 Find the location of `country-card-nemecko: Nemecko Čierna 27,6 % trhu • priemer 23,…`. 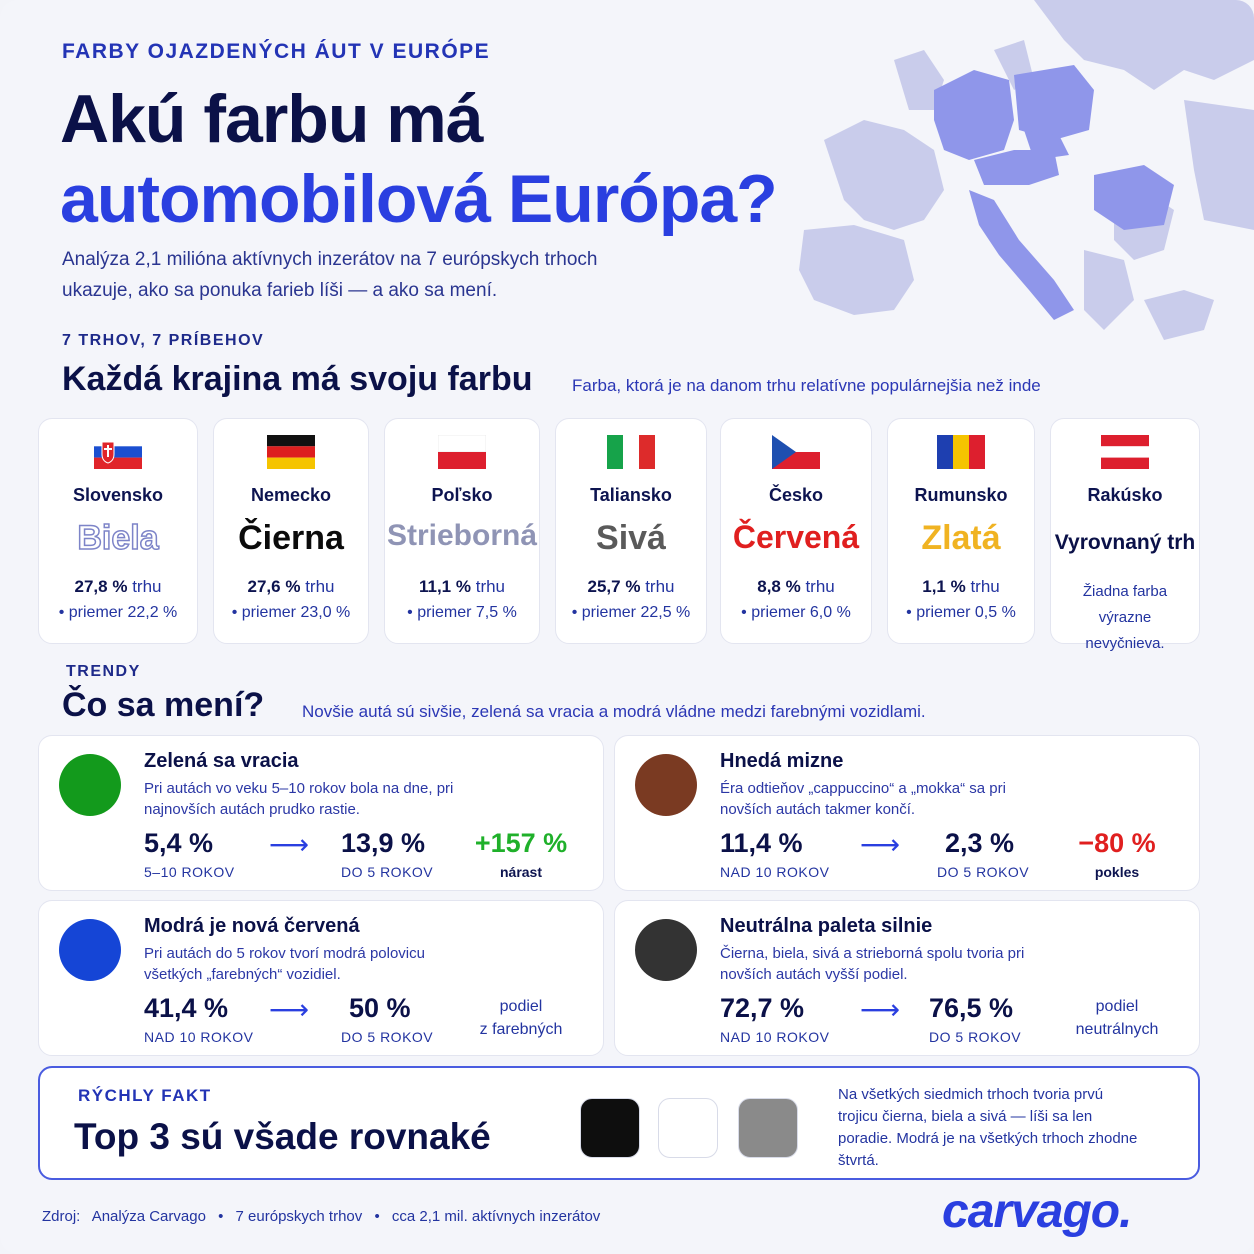

country-card-nemecko: Nemecko Čierna 27,6 % trhu • priemer 23,… is located at coordinates (291, 531).